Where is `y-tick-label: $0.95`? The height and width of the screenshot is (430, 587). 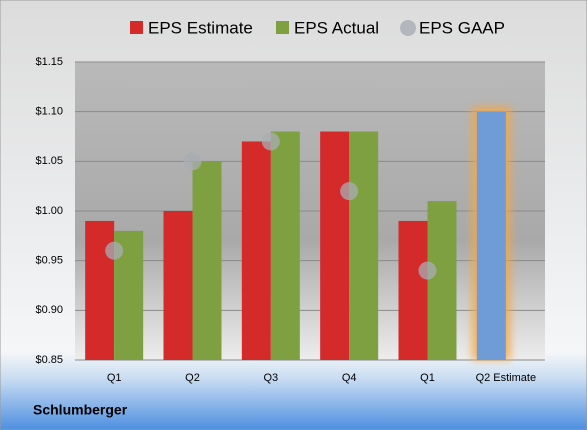 y-tick-label: $0.95 is located at coordinates (49, 261).